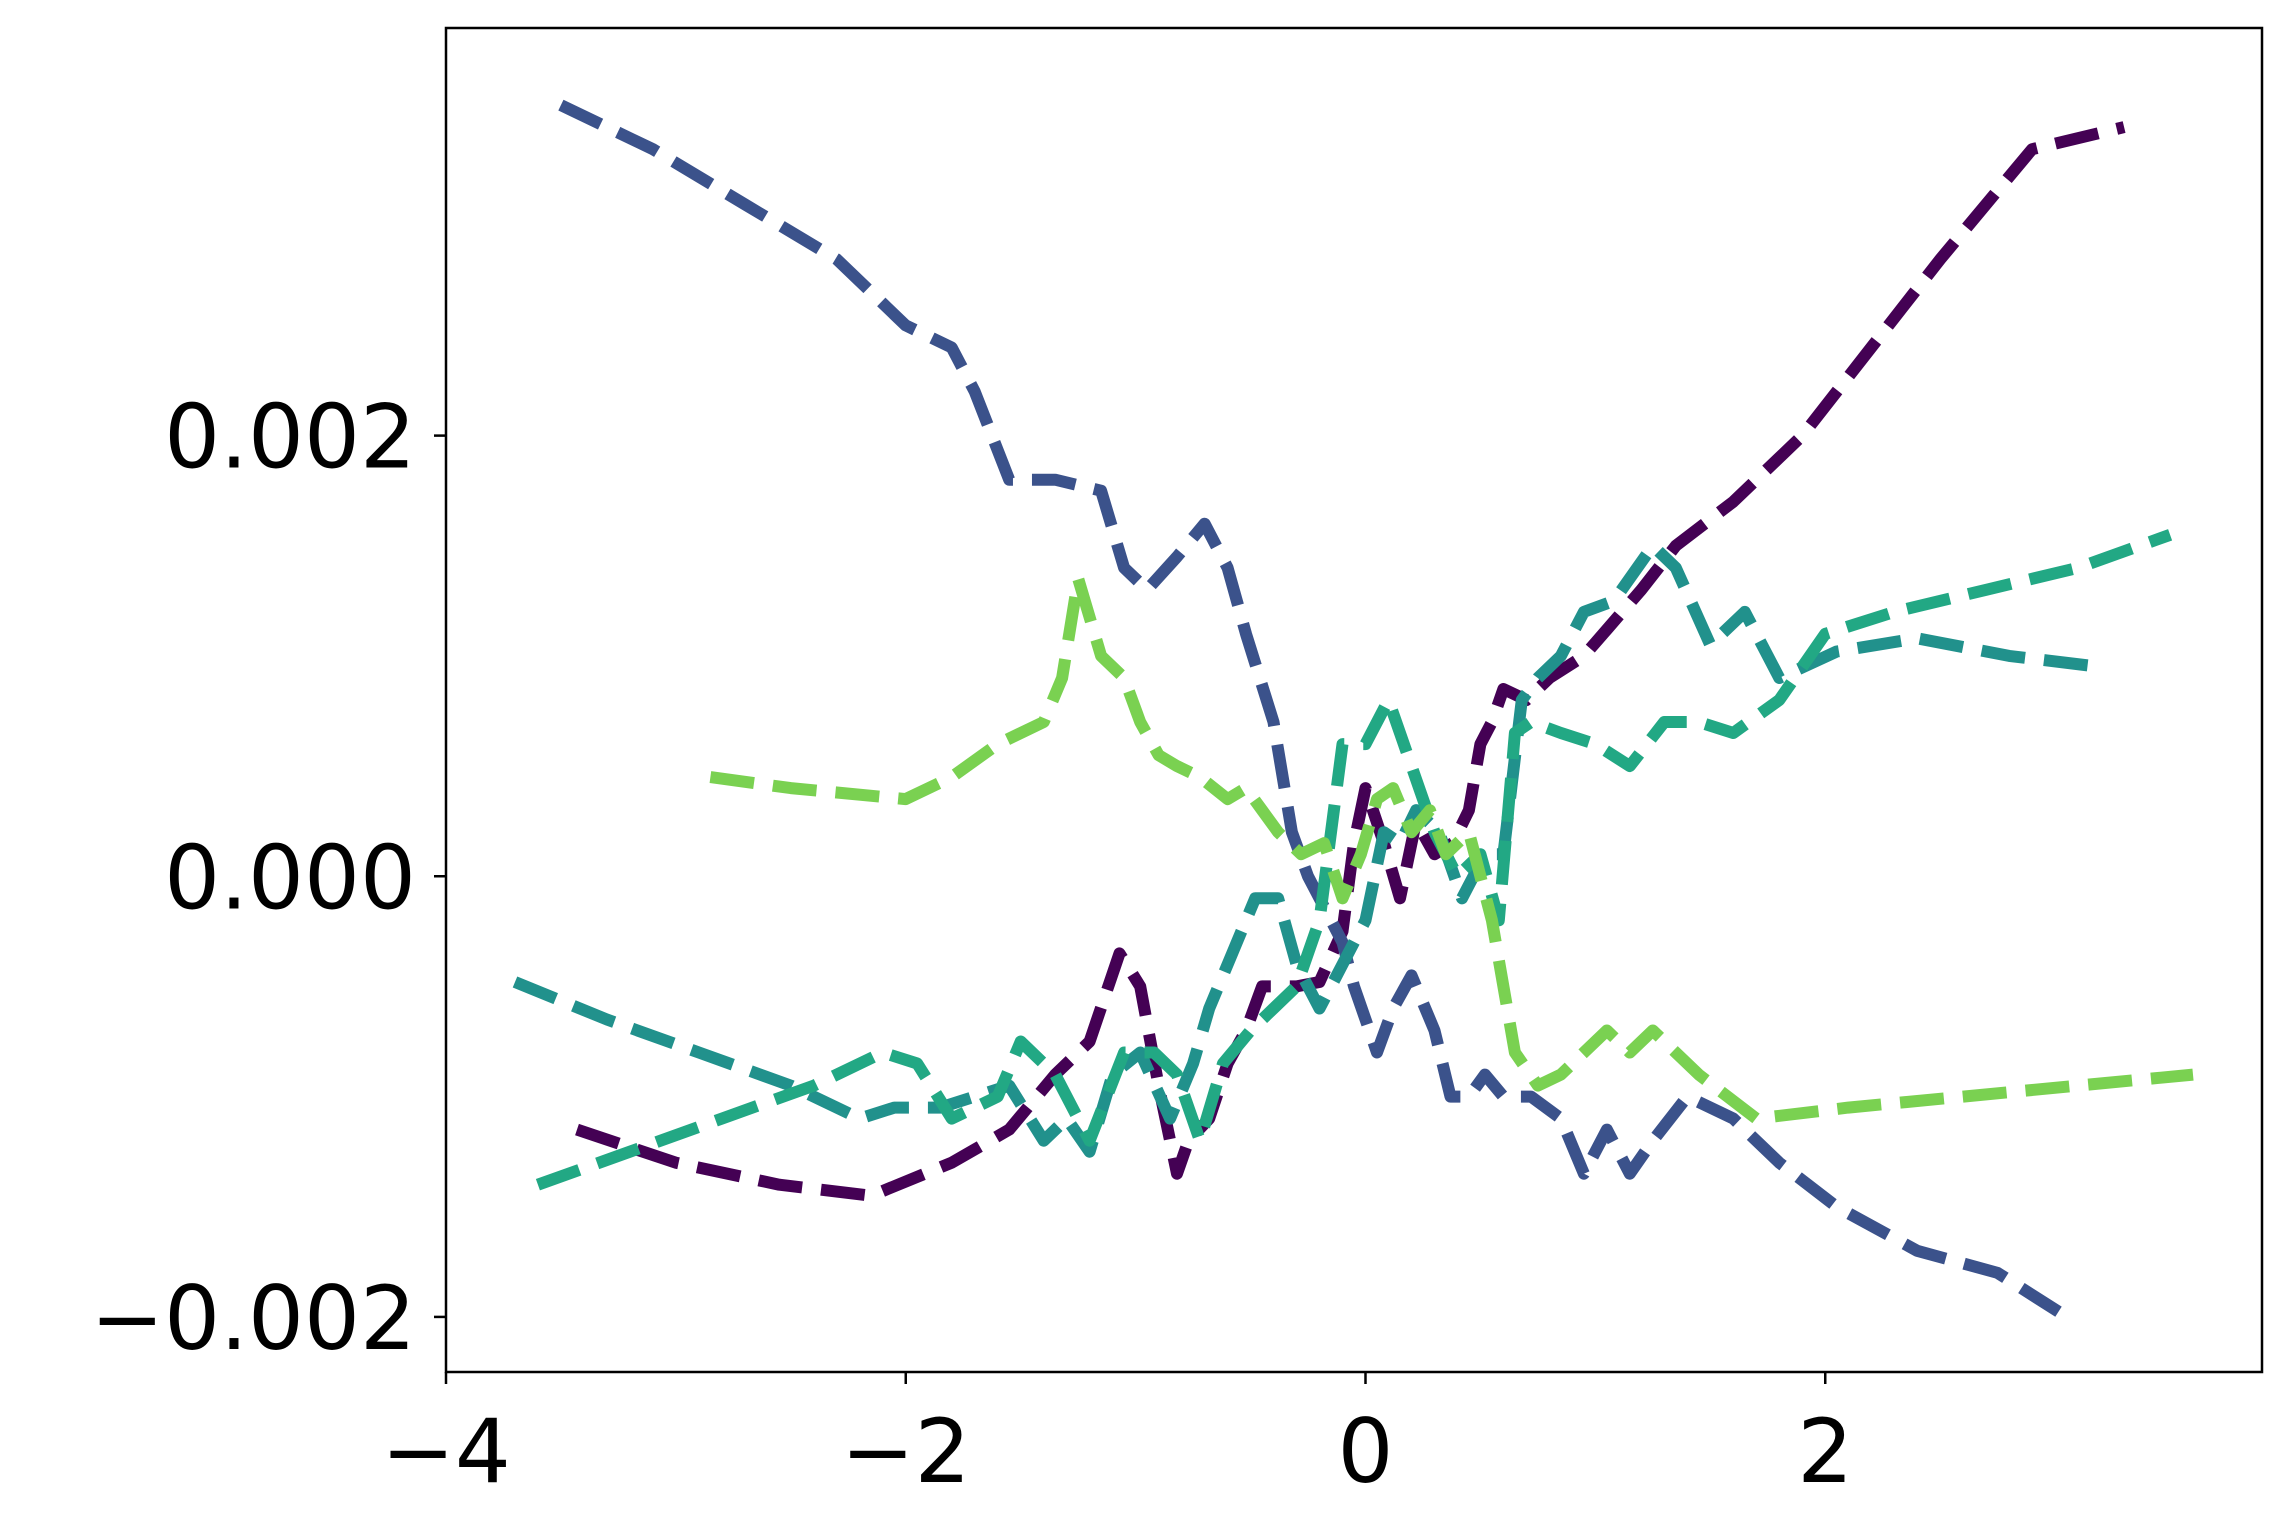  I want to click on y-tick-label: 0.000, so click(290, 877).